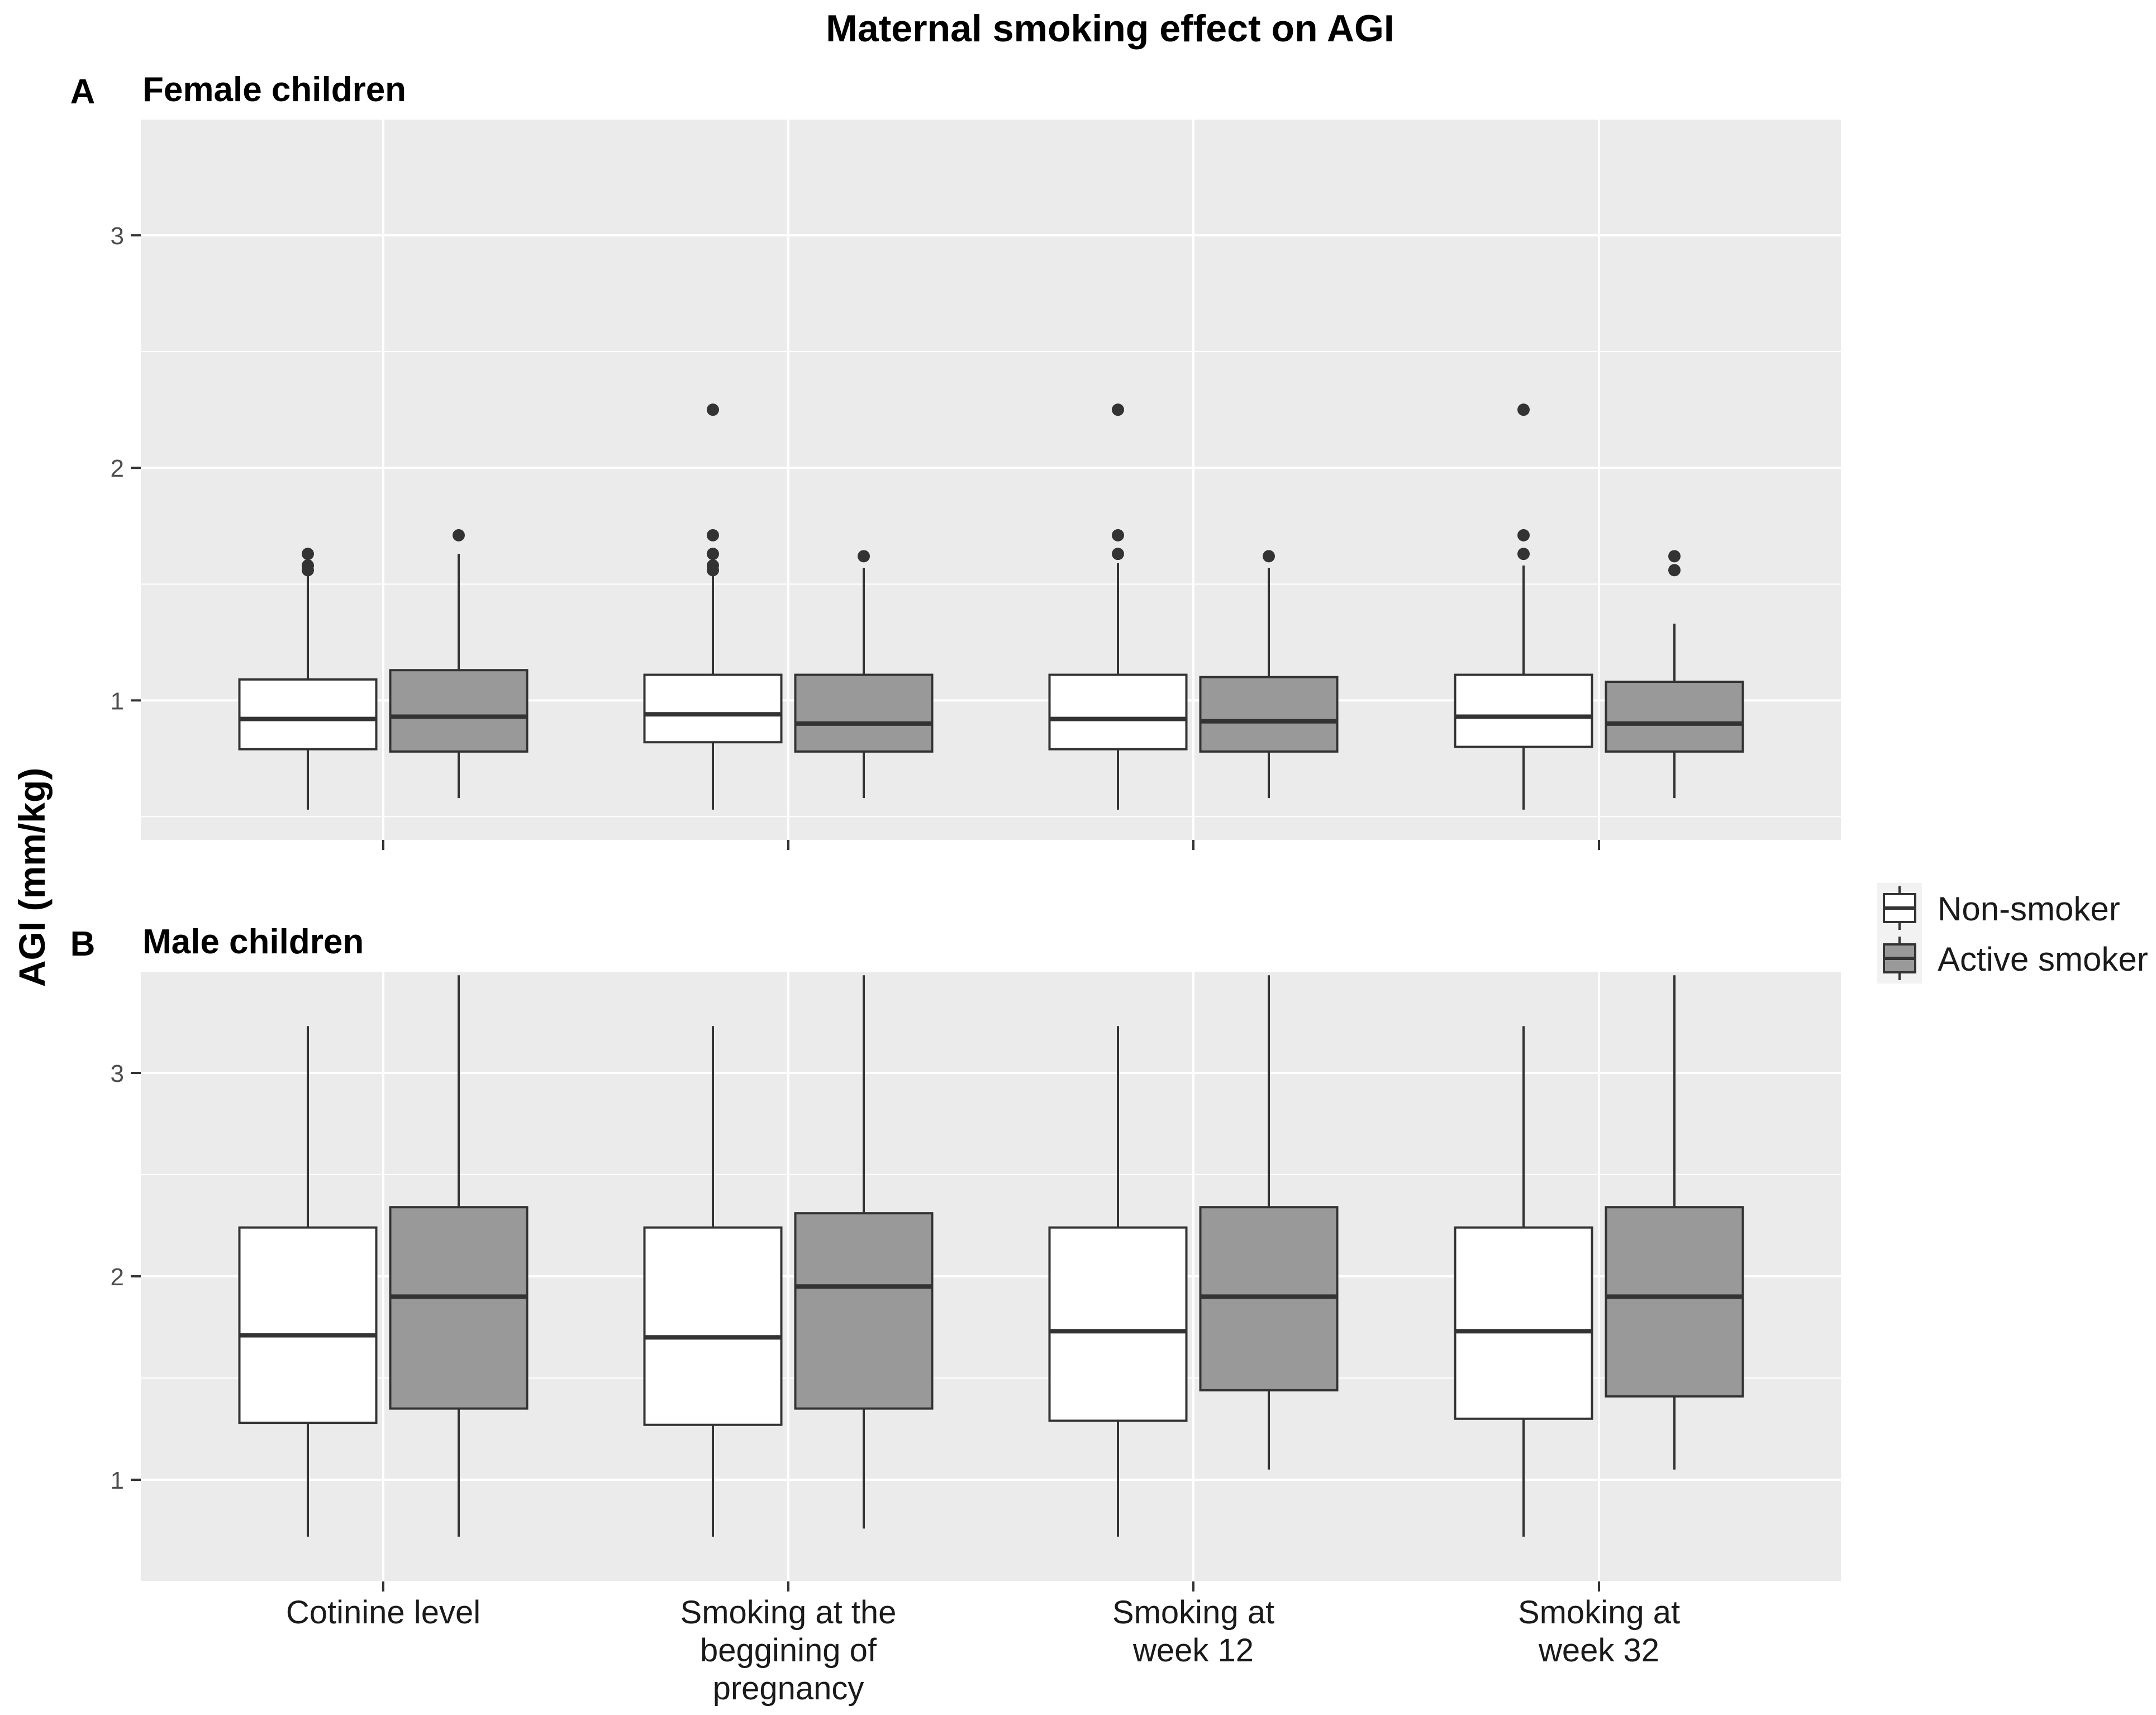  I want to click on legend-label: Non-smoker, so click(2029, 909).